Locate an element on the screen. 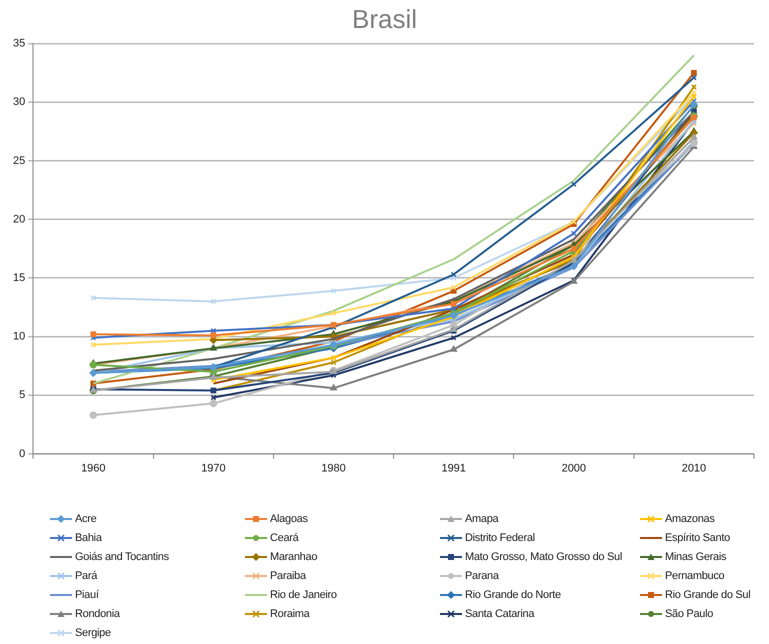 This screenshot has height=644, width=769. legend-label: Alagoas is located at coordinates (289, 518).